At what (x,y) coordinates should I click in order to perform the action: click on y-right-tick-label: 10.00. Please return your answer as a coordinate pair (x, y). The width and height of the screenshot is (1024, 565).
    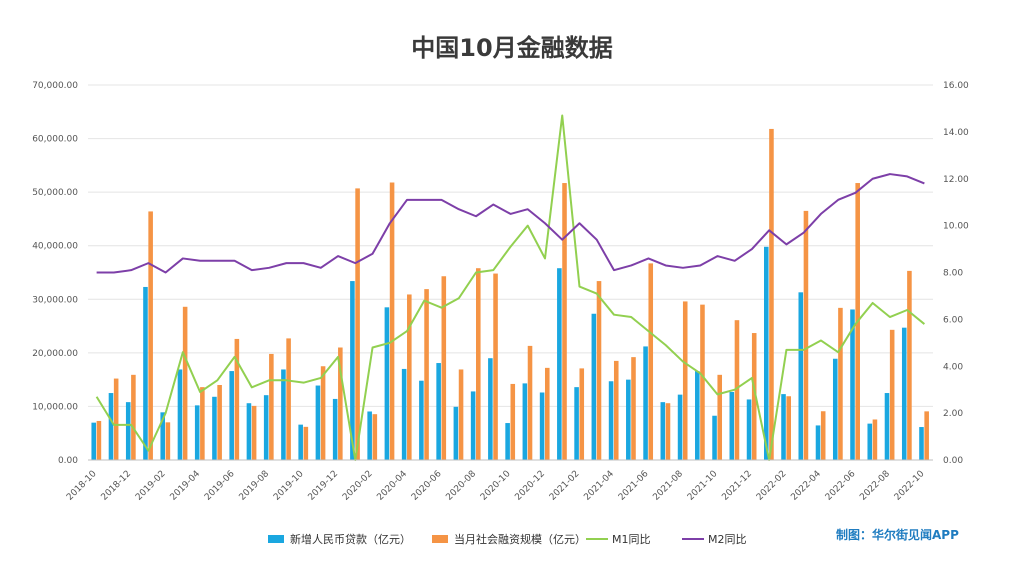
    Looking at the image, I should click on (956, 227).